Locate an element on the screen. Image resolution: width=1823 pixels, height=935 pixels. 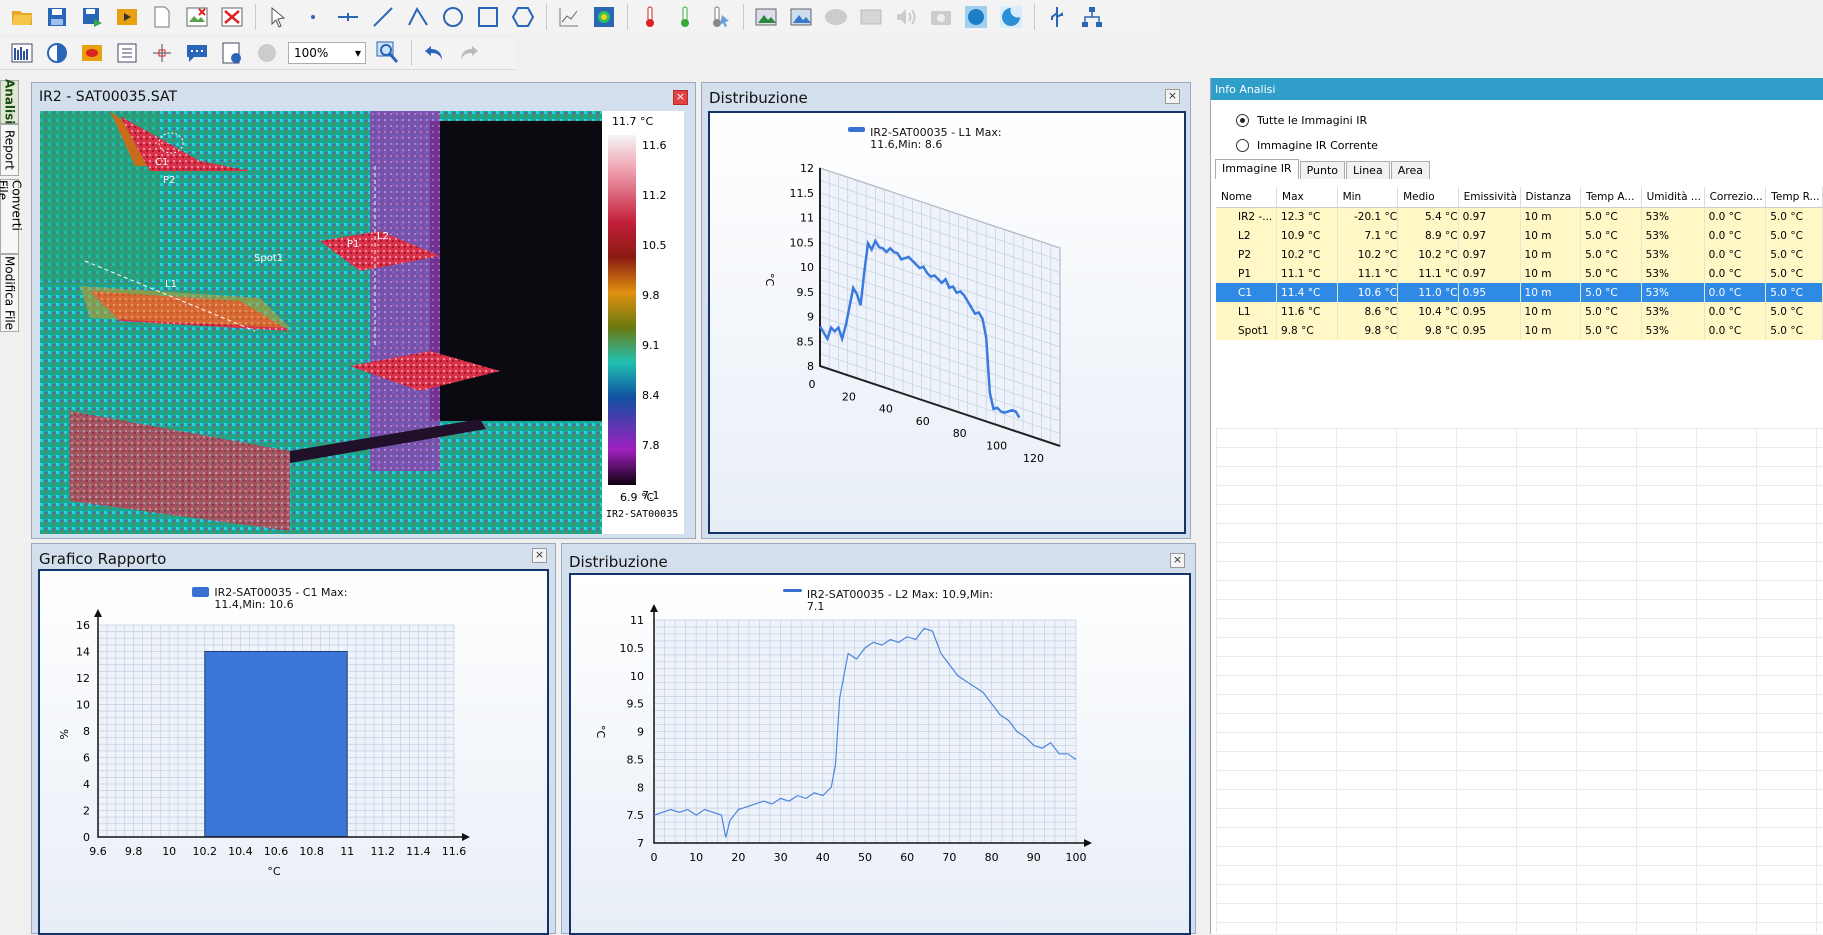
thermal-image: C1 P2 P1 L2 L1 Spot1 is located at coordinates (321, 322).